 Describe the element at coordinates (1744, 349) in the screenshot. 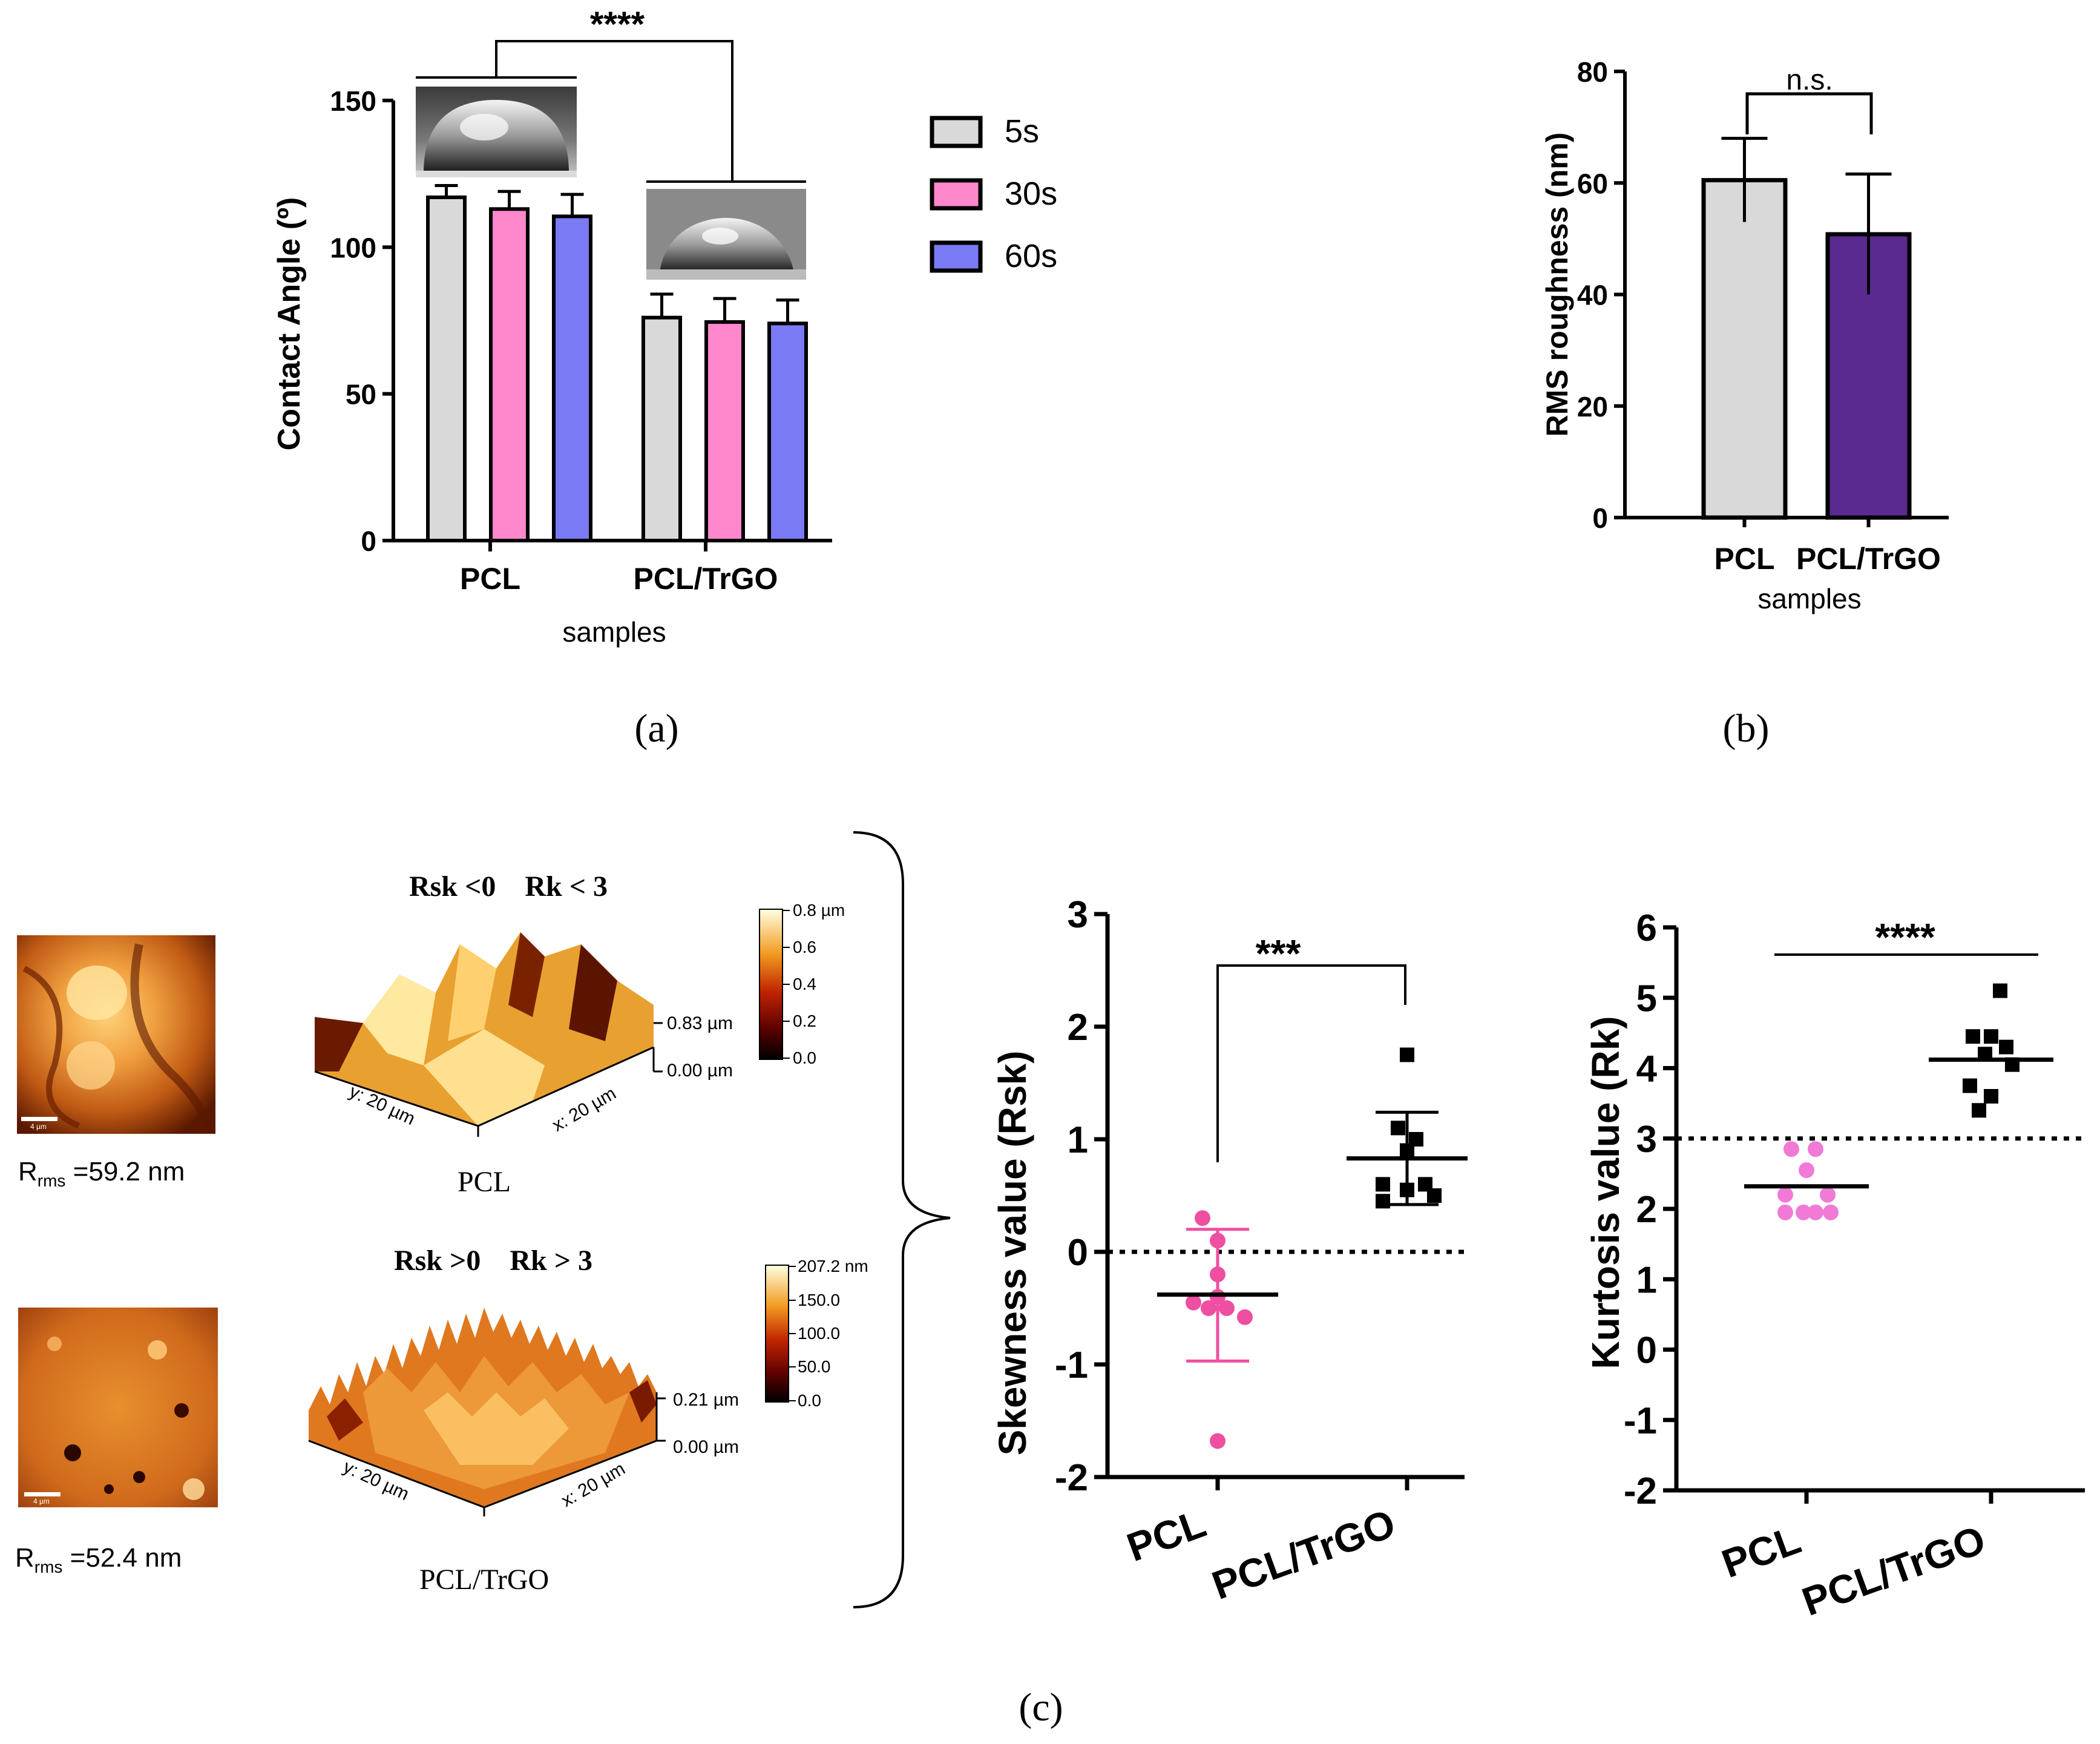

I see `rms-bar-PCL` at that location.